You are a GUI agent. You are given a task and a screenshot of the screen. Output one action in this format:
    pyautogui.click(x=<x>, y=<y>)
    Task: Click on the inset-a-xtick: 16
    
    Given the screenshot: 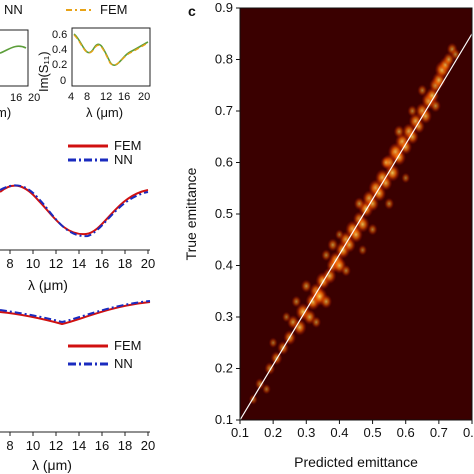 What is the action you would take?
    pyautogui.click(x=16, y=98)
    